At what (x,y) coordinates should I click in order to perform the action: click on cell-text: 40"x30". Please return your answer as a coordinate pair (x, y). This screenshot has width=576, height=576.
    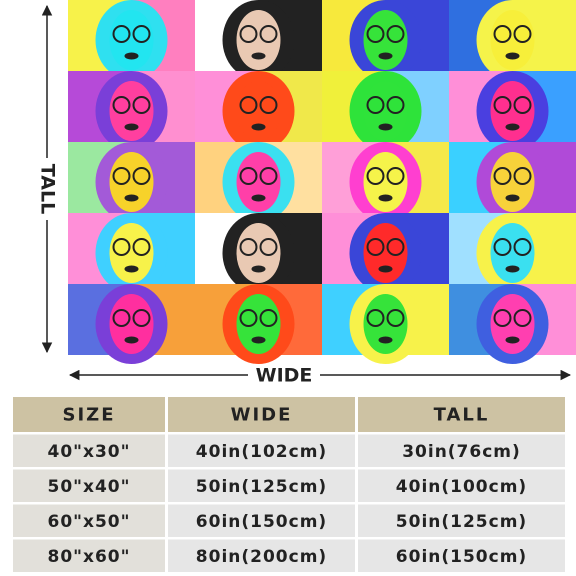
    Looking at the image, I should click on (89, 452).